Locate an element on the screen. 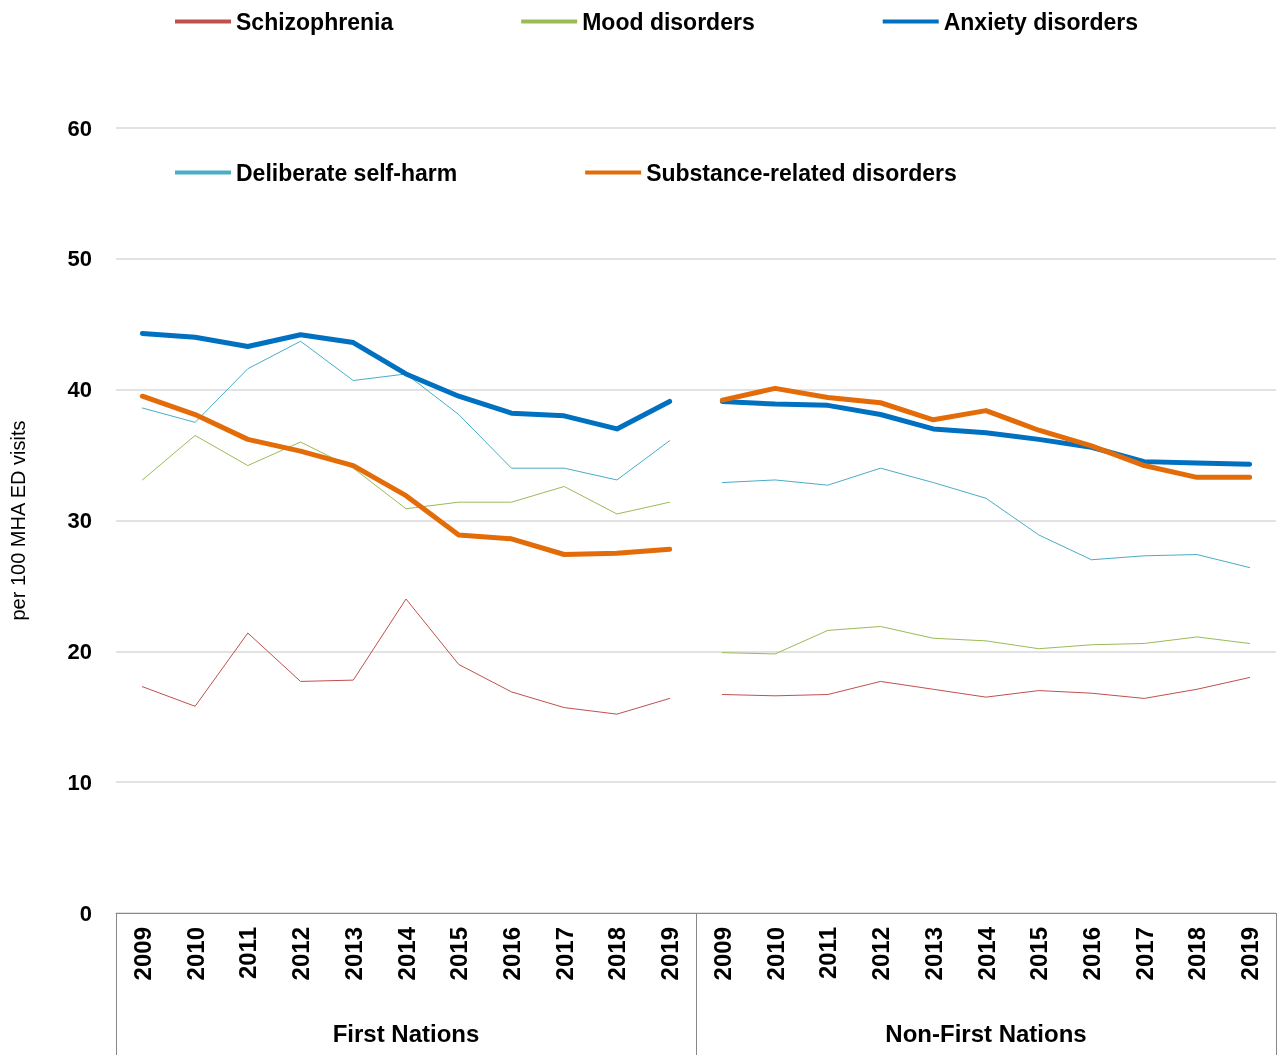  text: Non-First Nations is located at coordinates (986, 1033).